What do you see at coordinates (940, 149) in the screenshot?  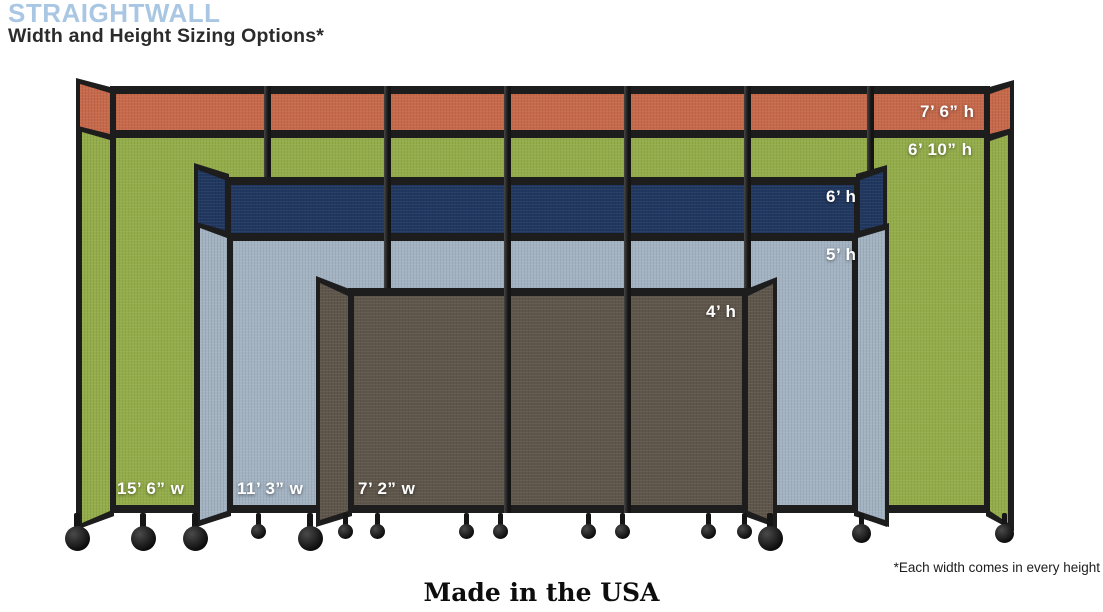 I see `height-label-6ft10: 6’ 10” h` at bounding box center [940, 149].